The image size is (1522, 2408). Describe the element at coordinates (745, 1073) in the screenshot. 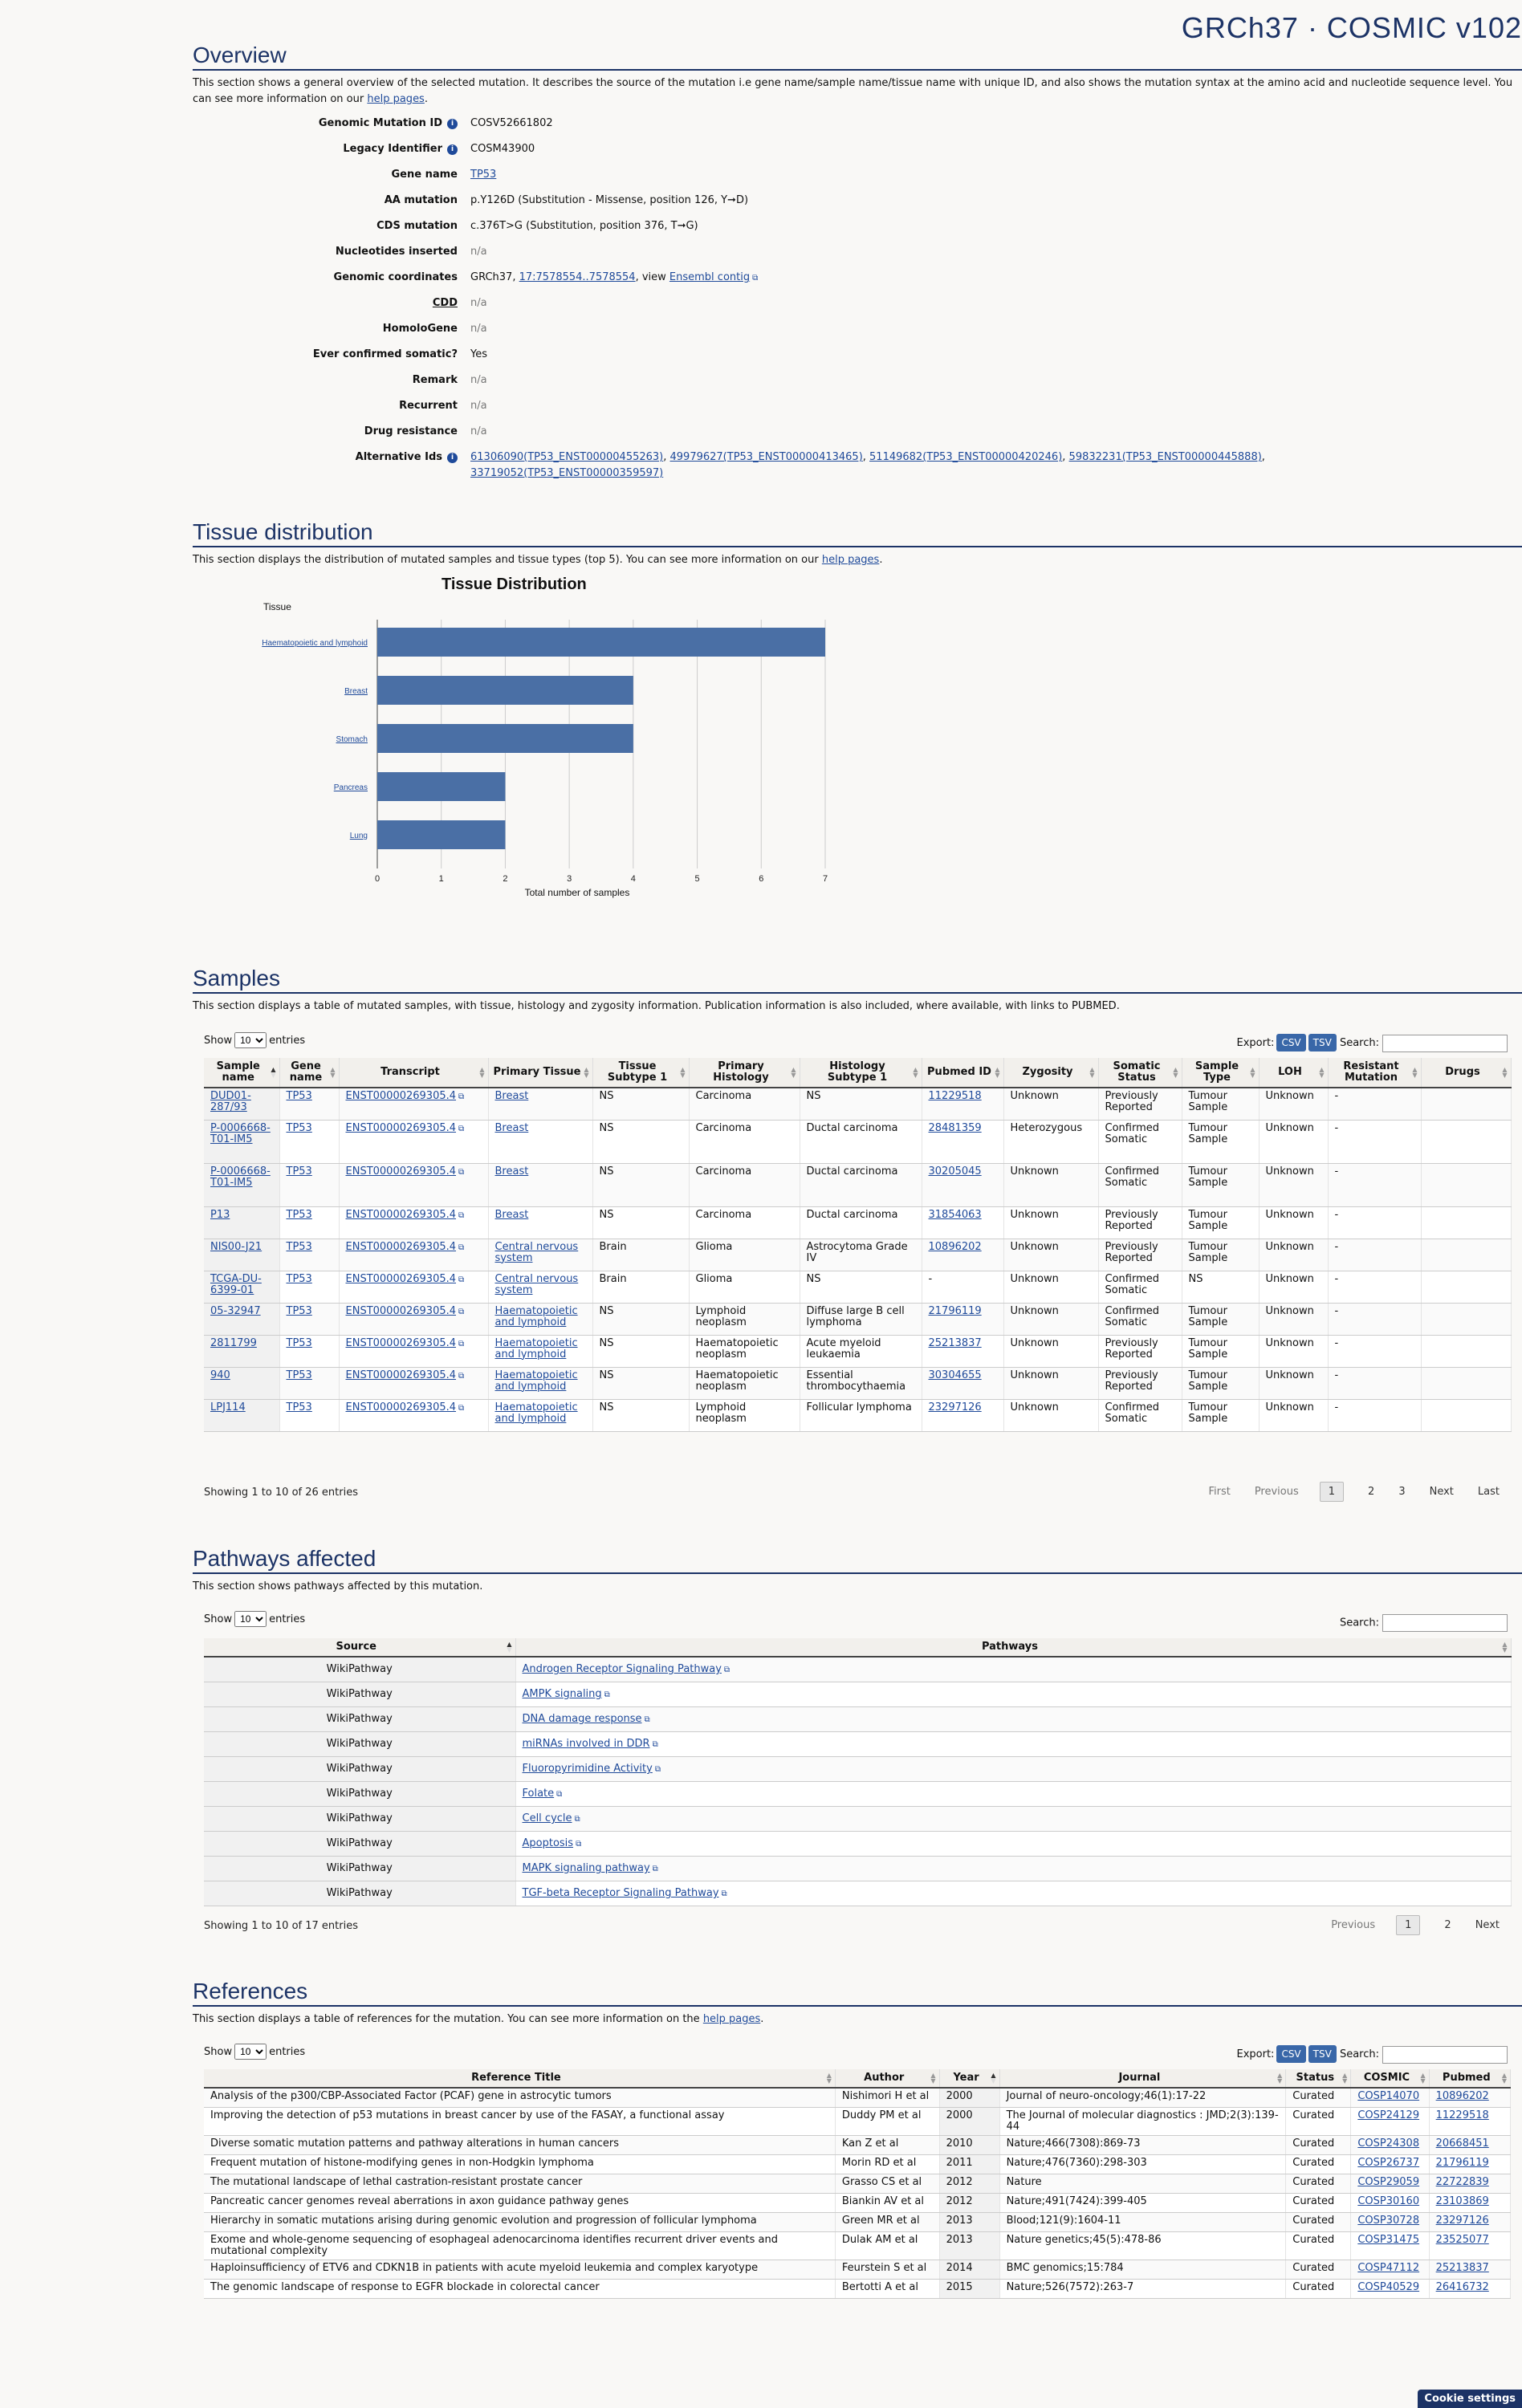

I see `column-header: Primary Histology ▲ ▼` at that location.